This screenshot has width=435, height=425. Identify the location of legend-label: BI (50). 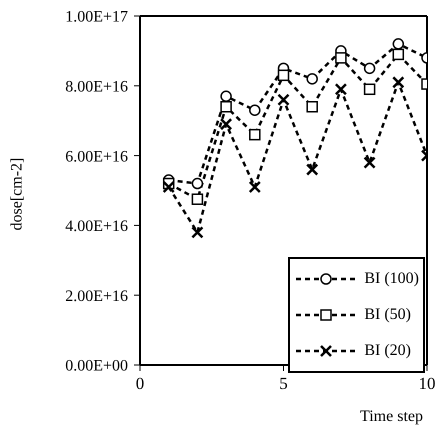
(387, 315).